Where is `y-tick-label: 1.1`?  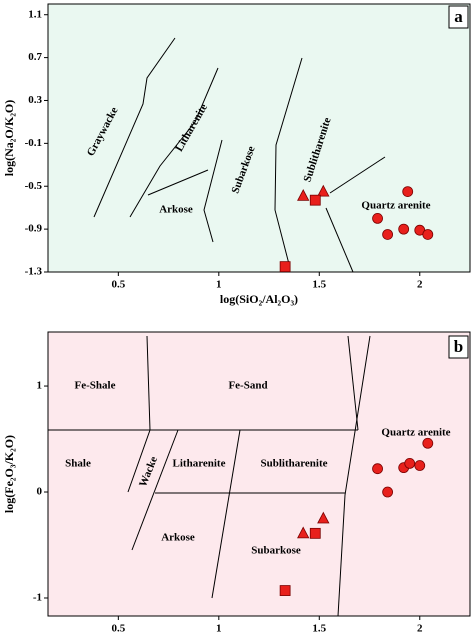
y-tick-label: 1.1 is located at coordinates (35, 14).